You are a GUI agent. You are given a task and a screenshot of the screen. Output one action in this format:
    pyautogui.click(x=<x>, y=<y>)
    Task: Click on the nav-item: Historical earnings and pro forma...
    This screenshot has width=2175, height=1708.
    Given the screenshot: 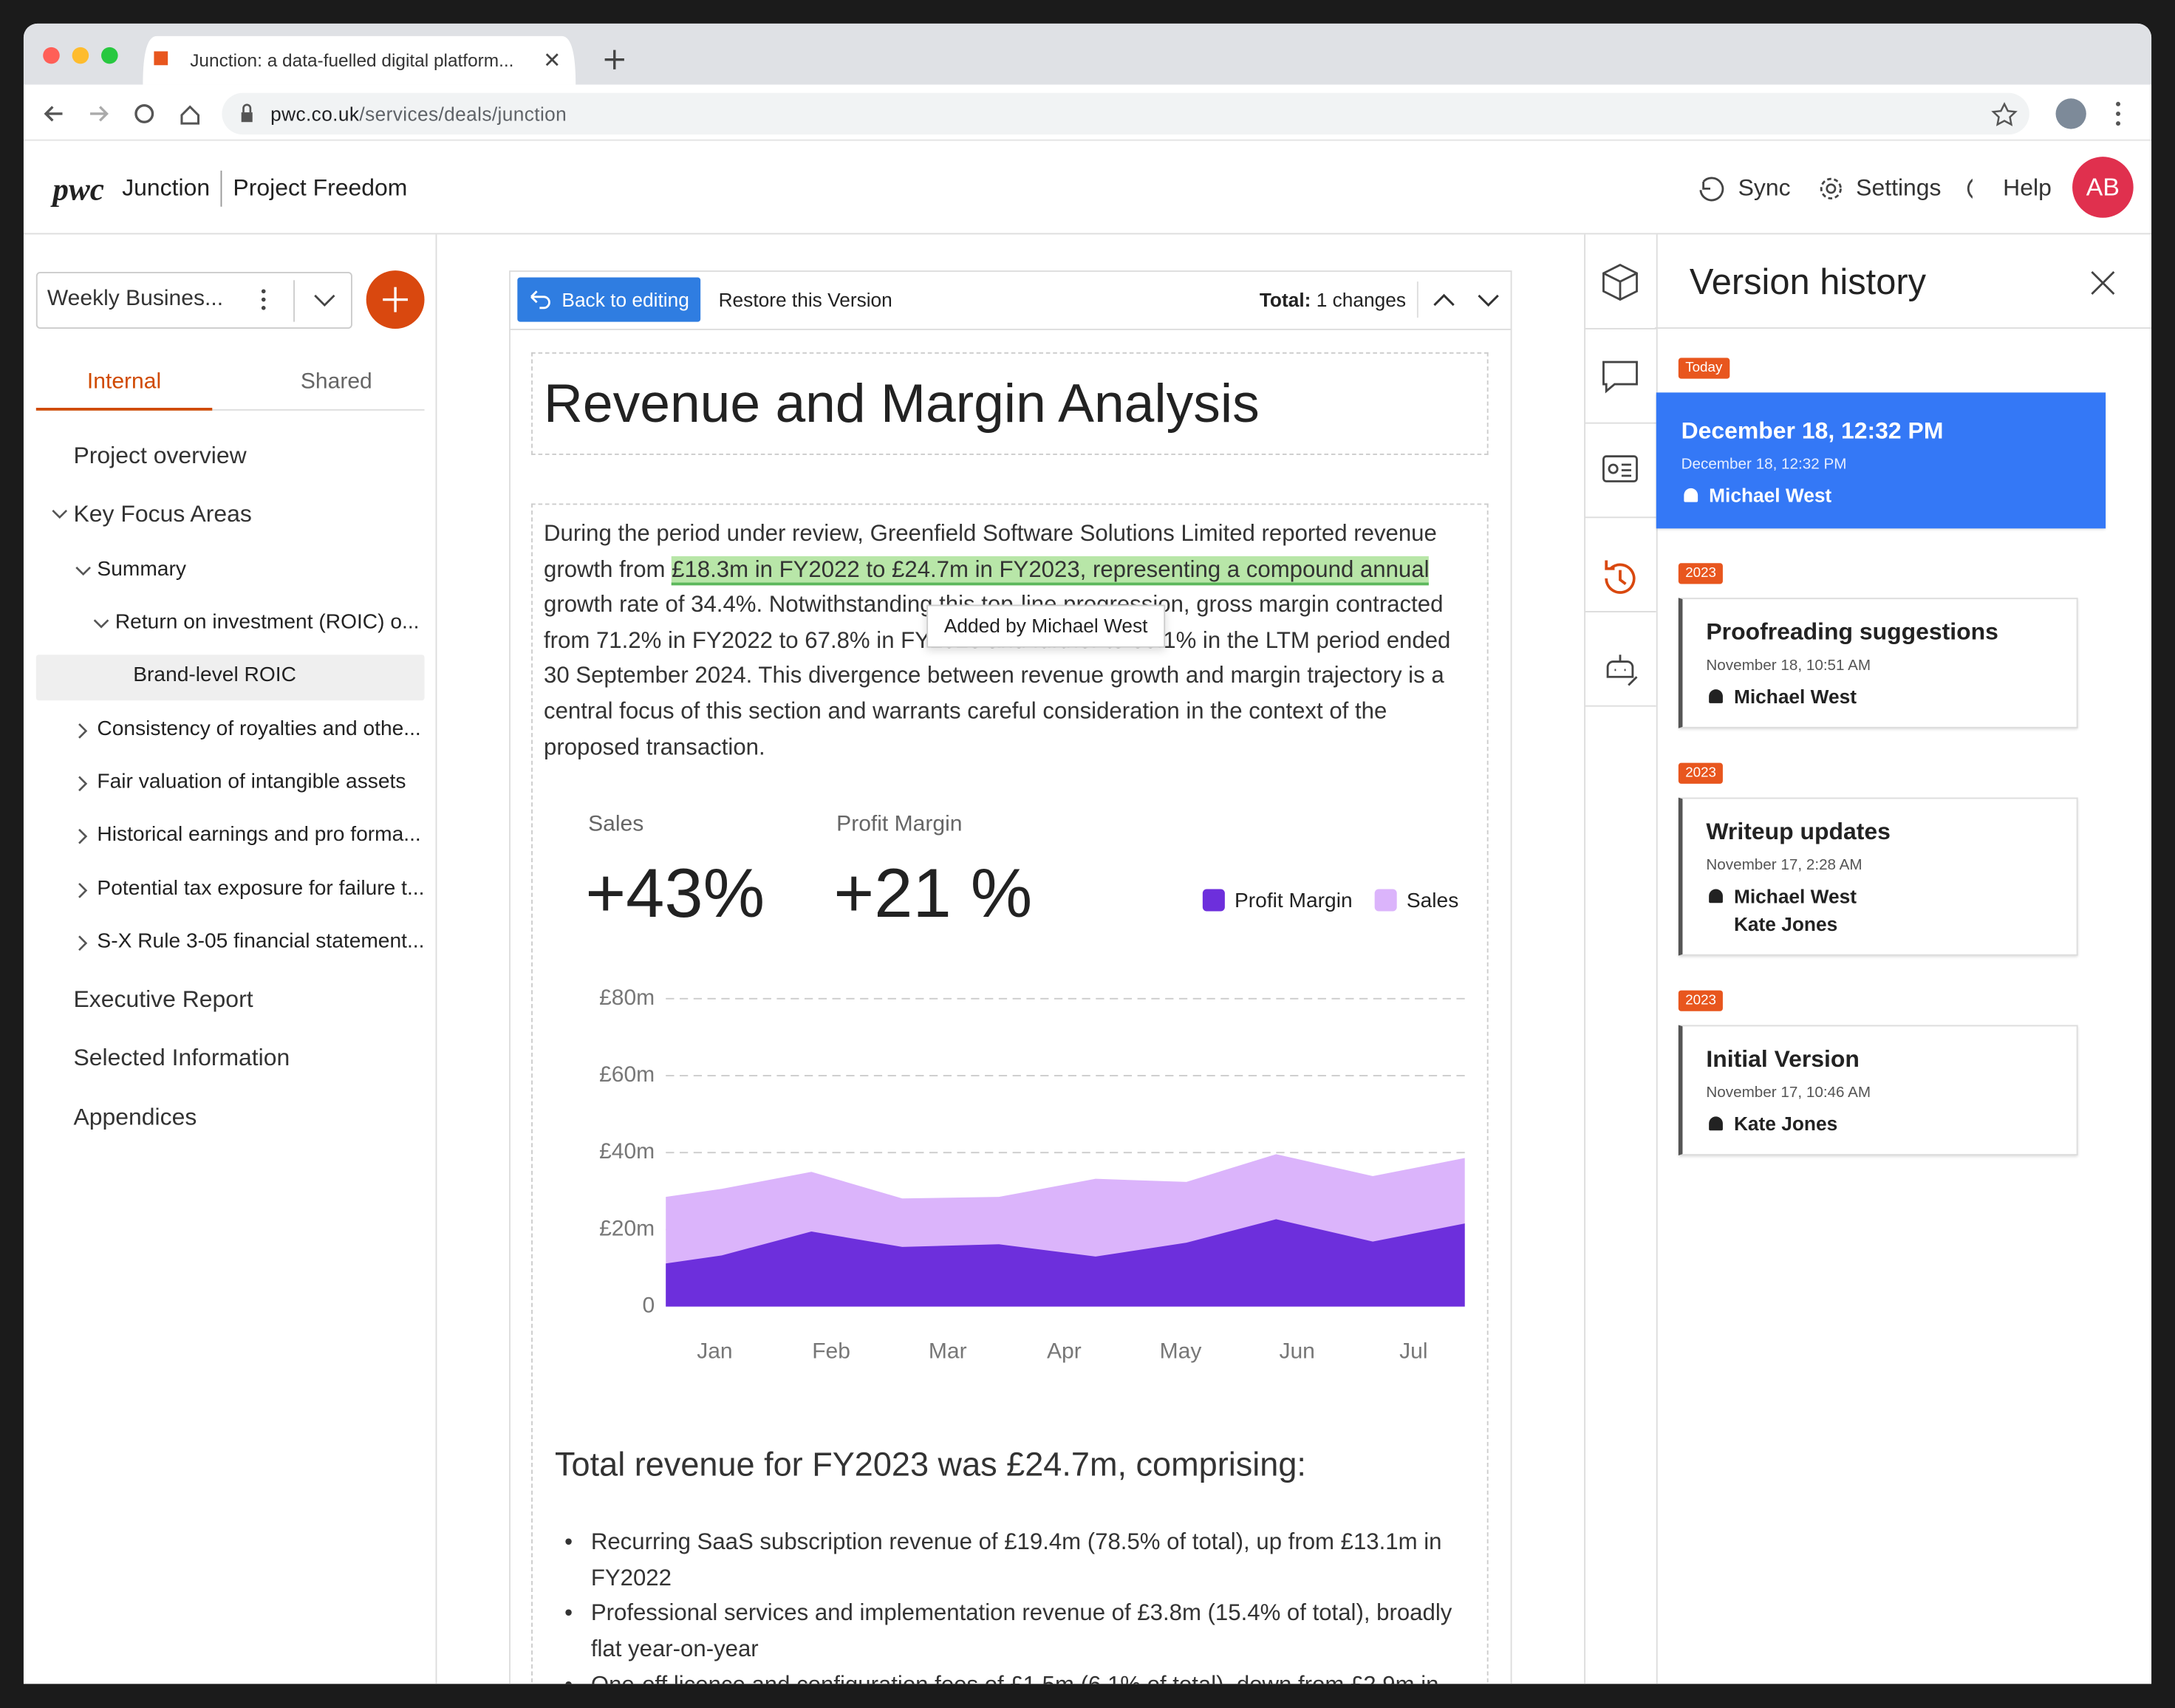 What is the action you would take?
    pyautogui.click(x=259, y=834)
    